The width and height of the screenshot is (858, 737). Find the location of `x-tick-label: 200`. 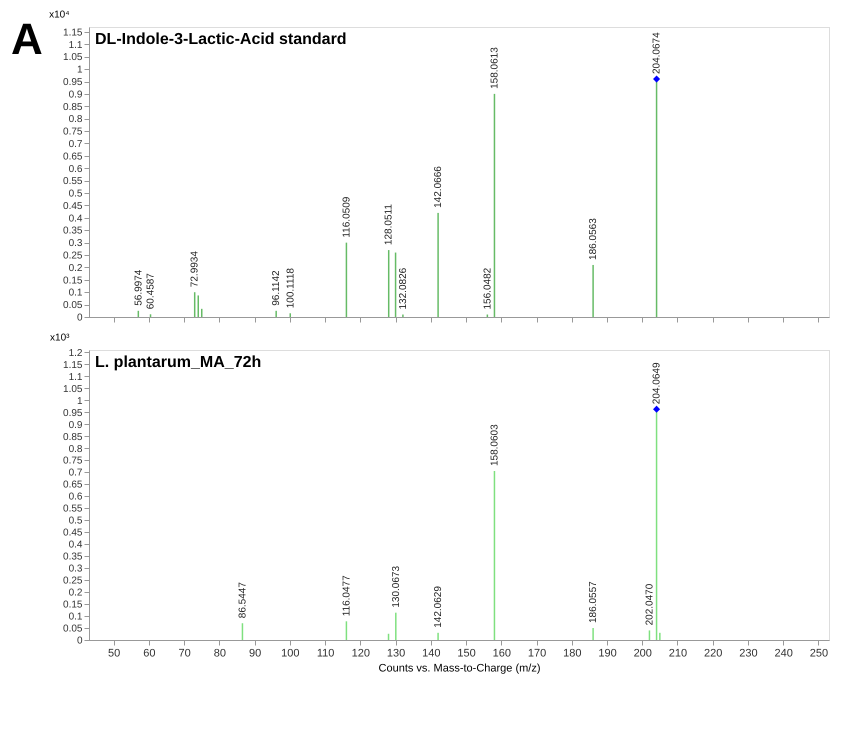

x-tick-label: 200 is located at coordinates (643, 654).